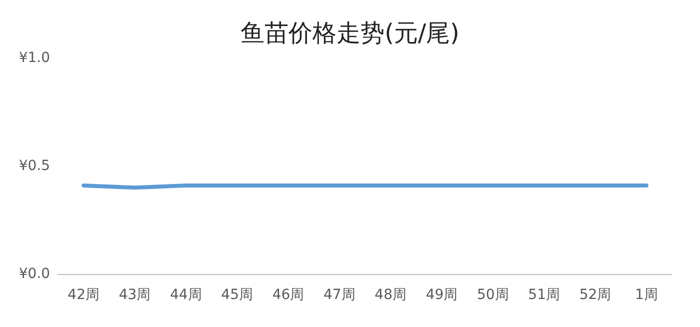  I want to click on x-tick-label: 44周, so click(186, 295).